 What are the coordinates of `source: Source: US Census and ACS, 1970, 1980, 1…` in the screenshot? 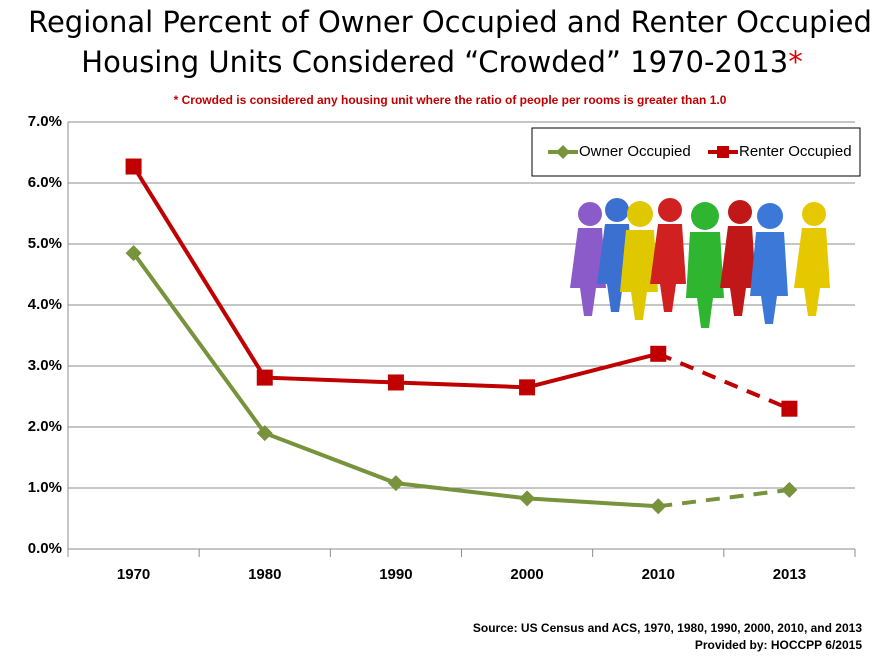 It's located at (667, 628).